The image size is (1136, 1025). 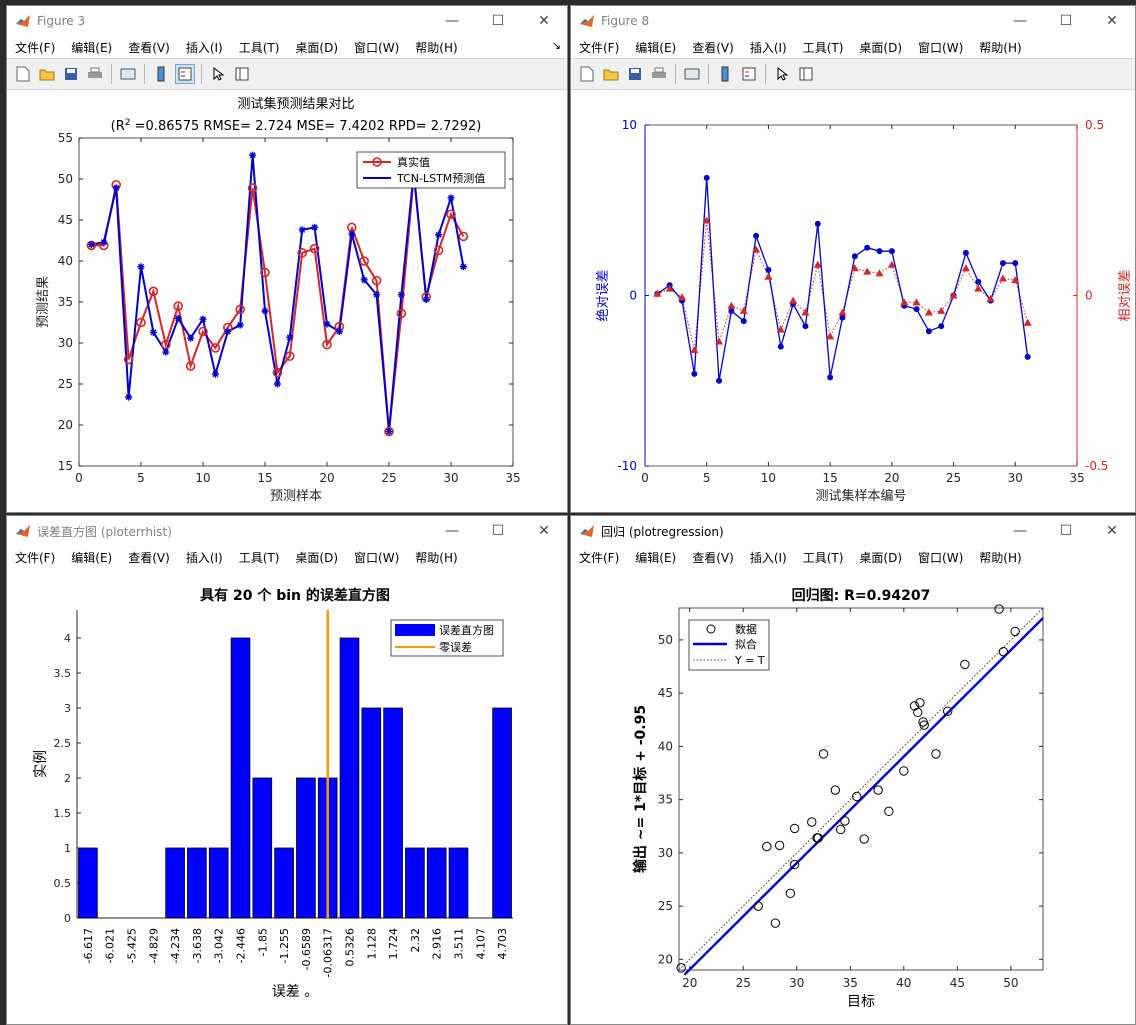 What do you see at coordinates (861, 295) in the screenshot?
I see `plot-area` at bounding box center [861, 295].